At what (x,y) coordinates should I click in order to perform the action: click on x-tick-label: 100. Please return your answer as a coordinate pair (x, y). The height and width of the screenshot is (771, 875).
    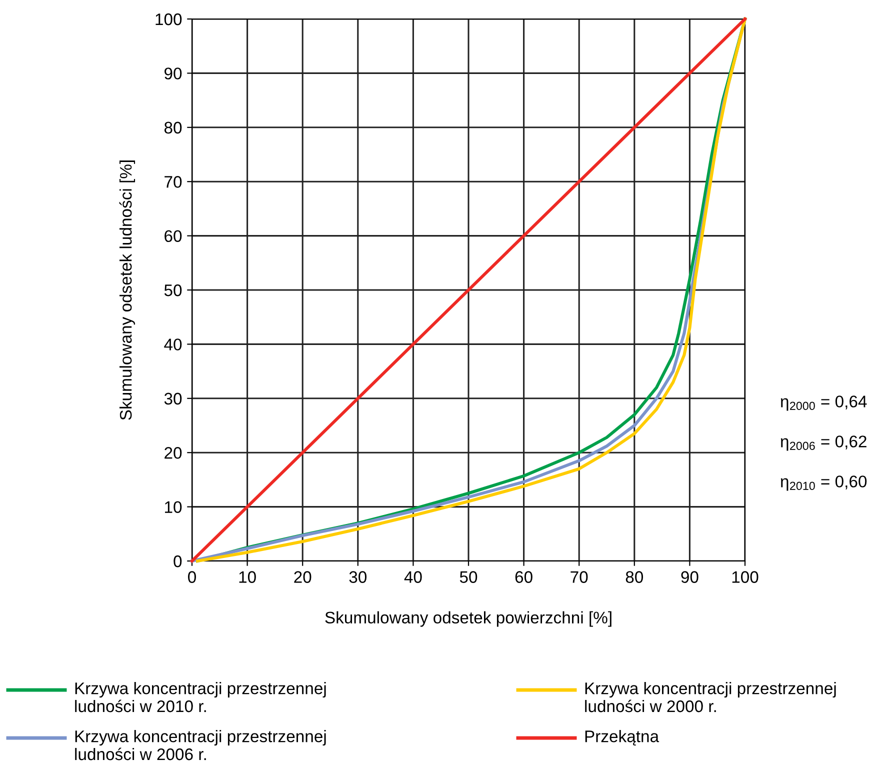
    Looking at the image, I should click on (745, 577).